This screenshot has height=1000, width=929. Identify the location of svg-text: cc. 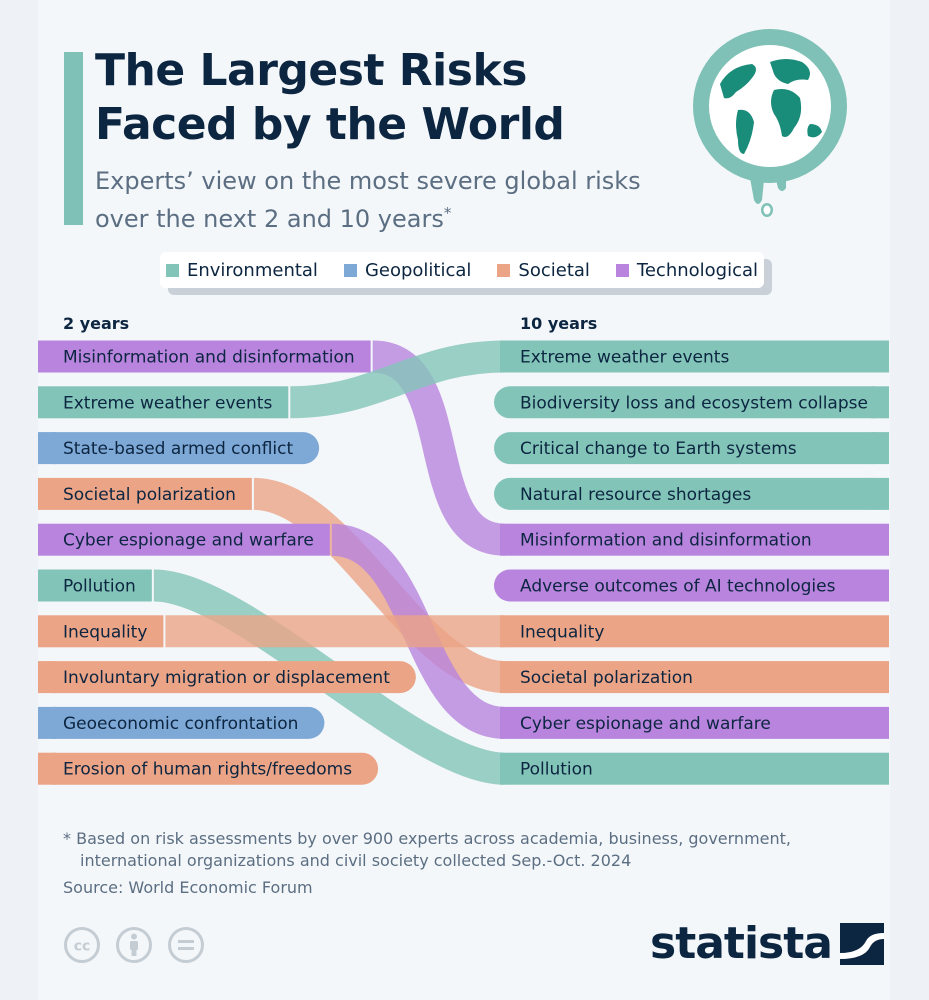
(82, 947).